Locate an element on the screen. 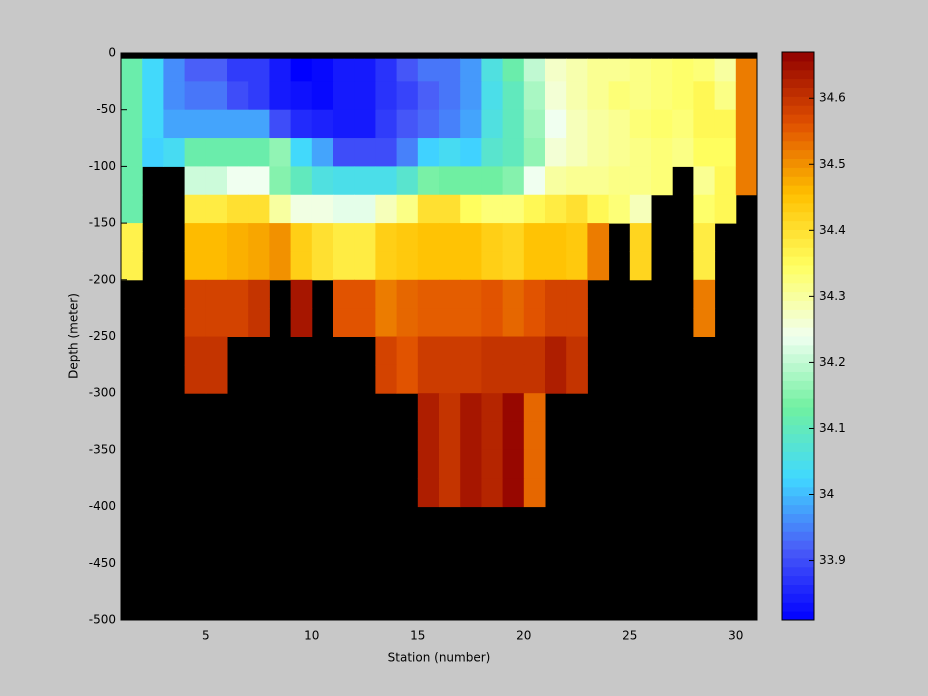 The image size is (928, 696). colorbar-tick-label: 34.1 is located at coordinates (832, 428).